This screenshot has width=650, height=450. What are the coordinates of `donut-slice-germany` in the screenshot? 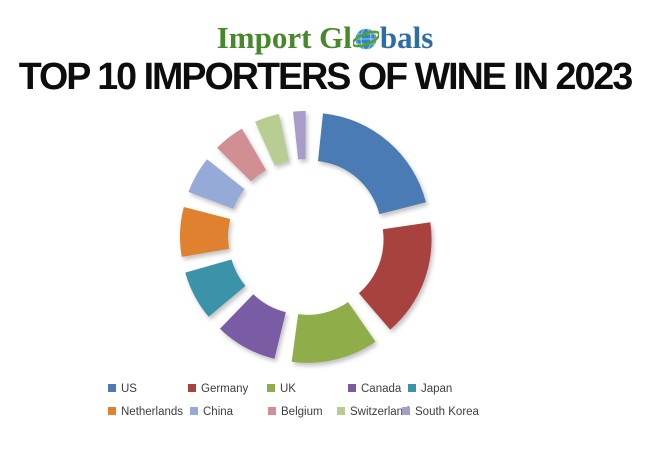 It's located at (395, 276).